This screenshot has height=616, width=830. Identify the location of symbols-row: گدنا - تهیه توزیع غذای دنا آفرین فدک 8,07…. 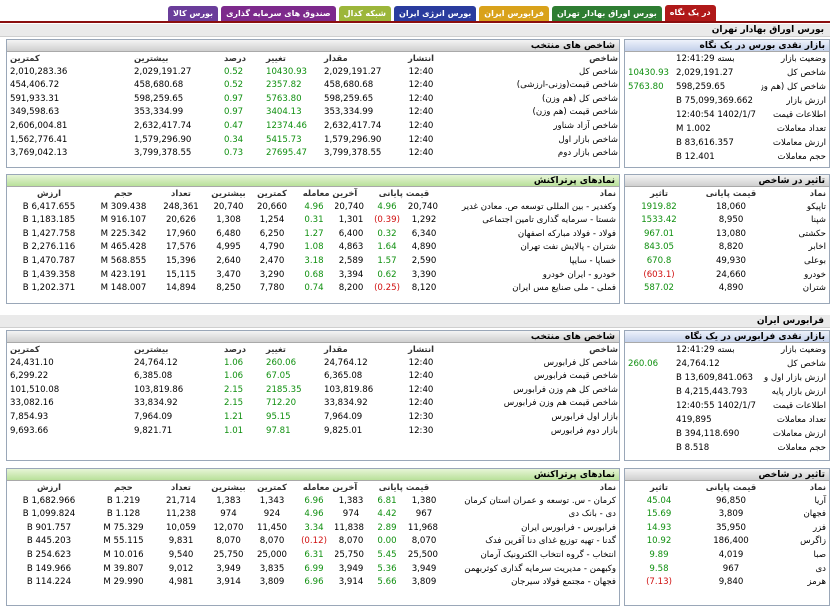
(313, 542).